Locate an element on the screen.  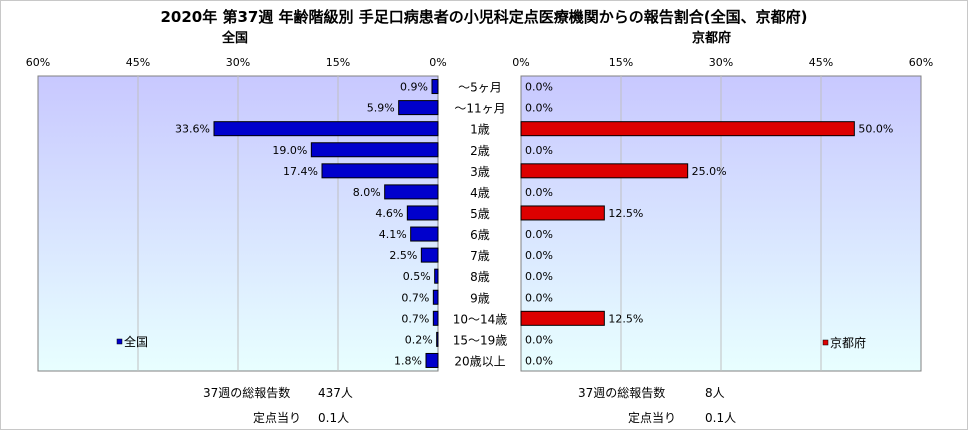
kyoto-tick-label: 45% is located at coordinates (821, 62).